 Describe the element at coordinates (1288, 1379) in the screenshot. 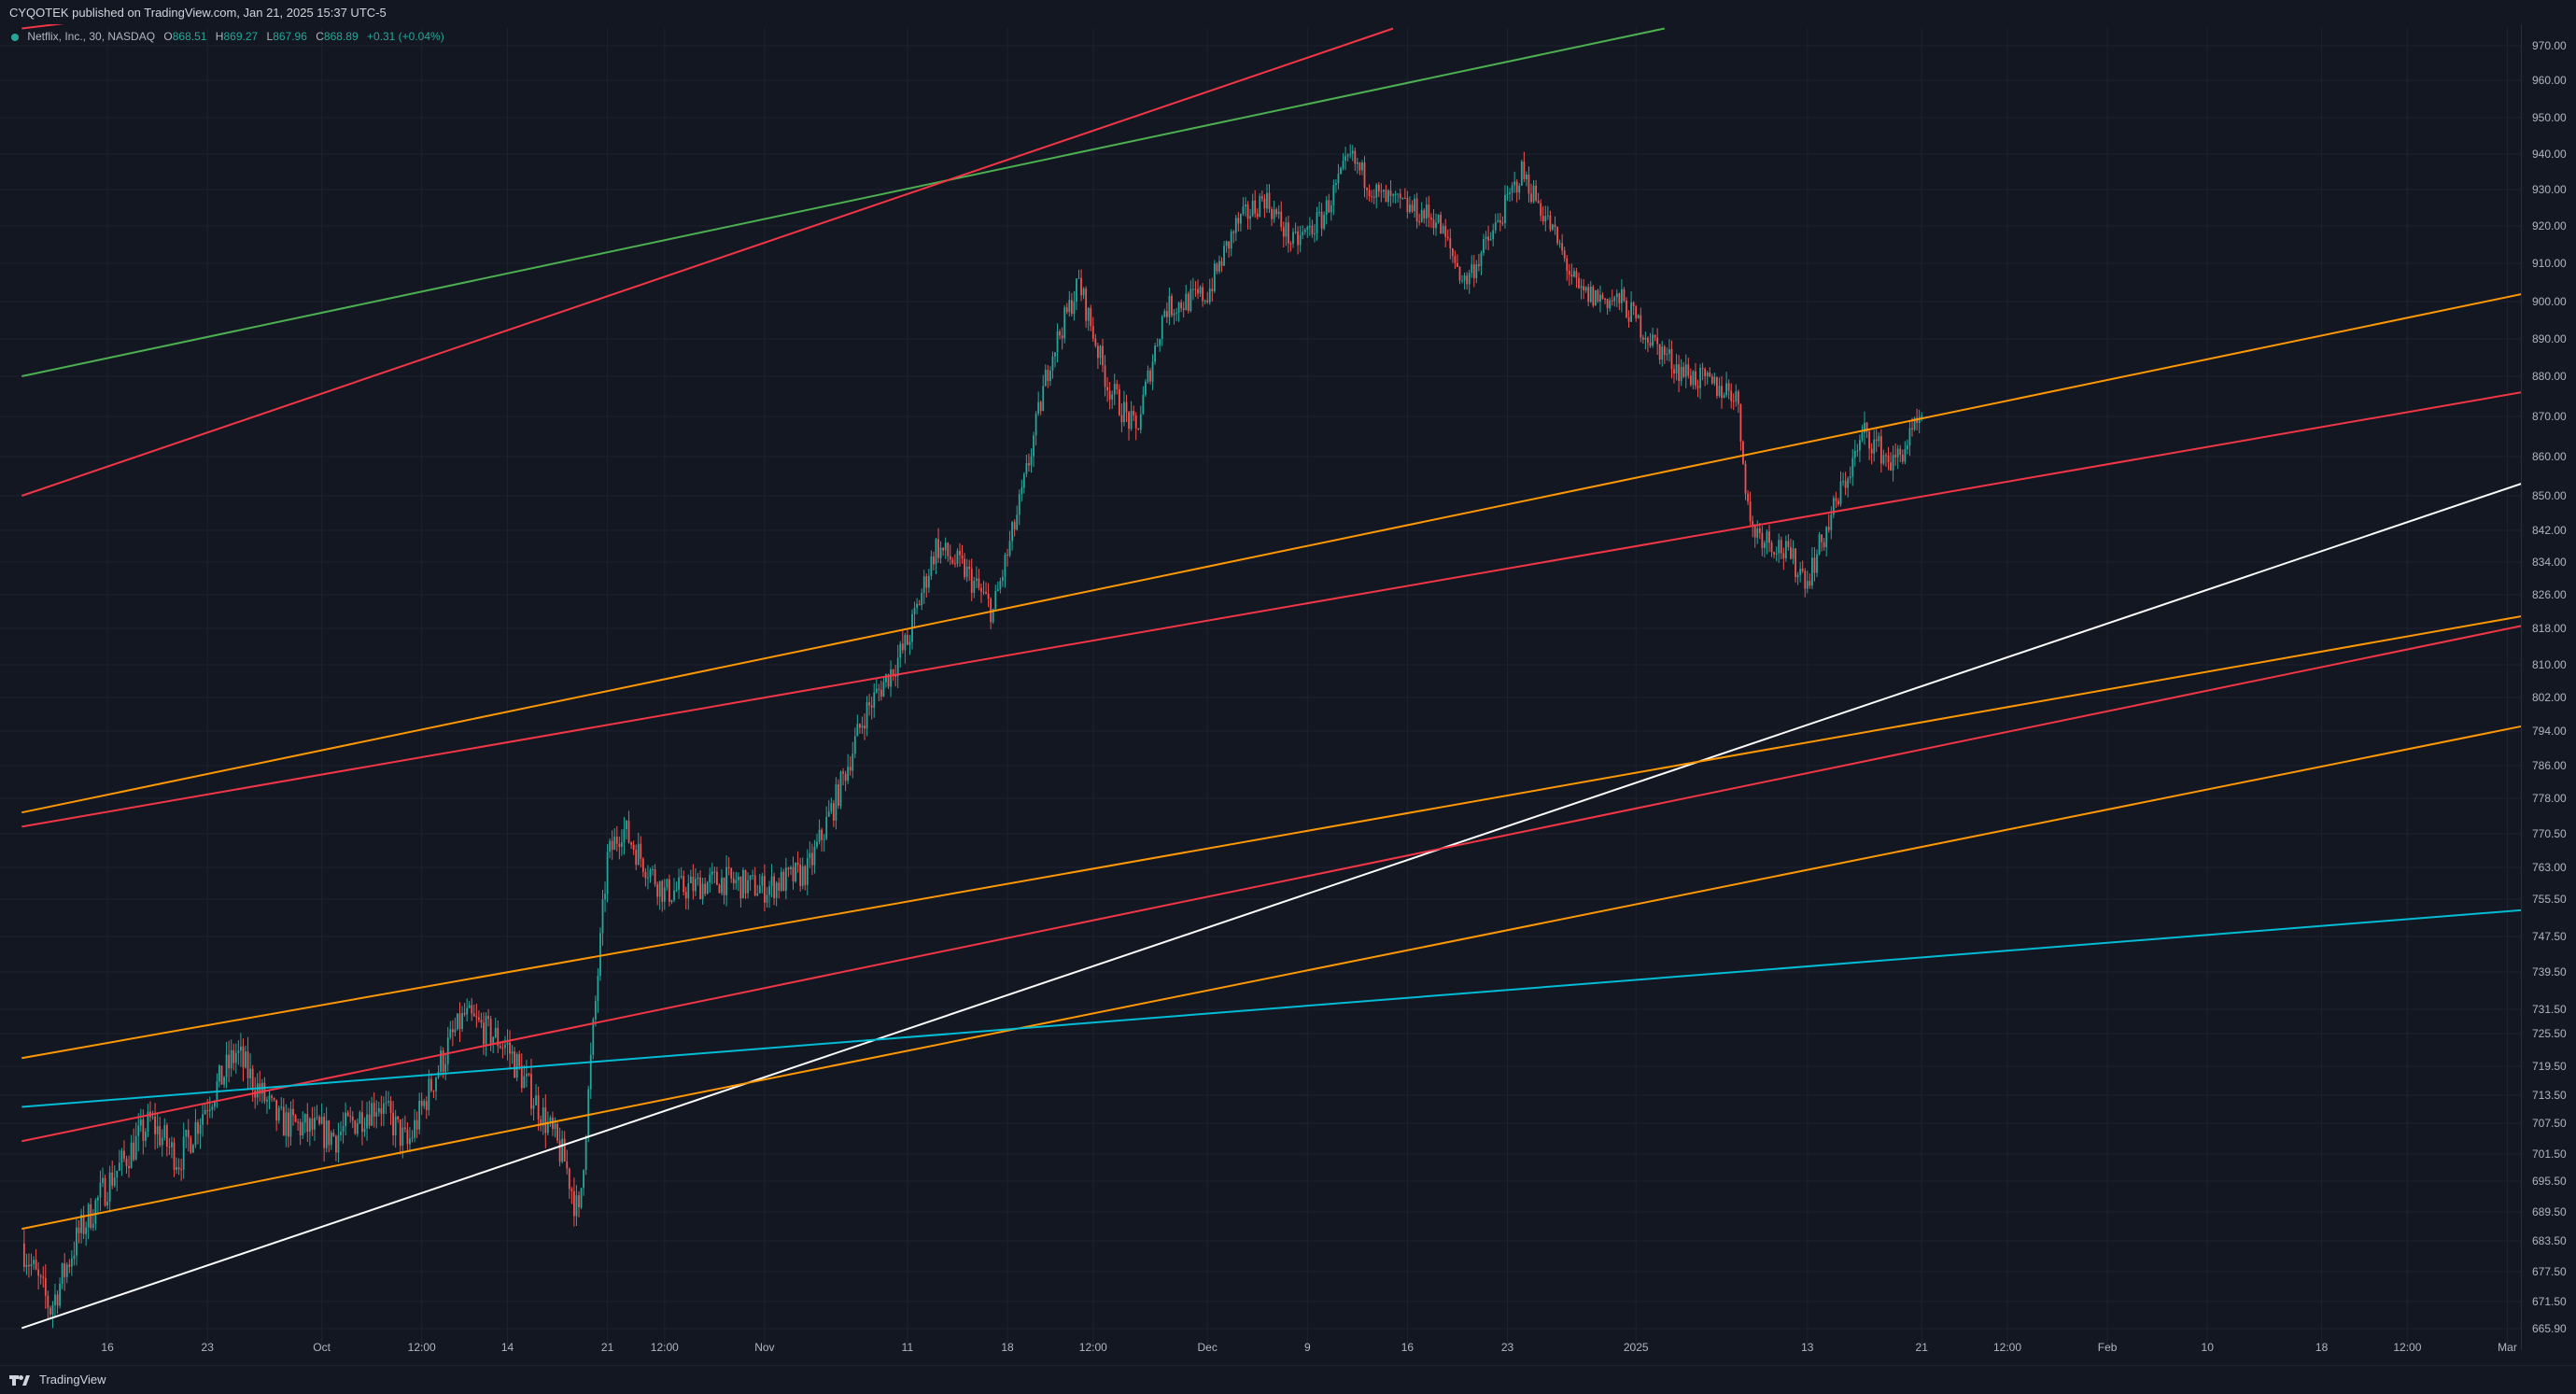

I see `footer-bar: TradingView` at that location.